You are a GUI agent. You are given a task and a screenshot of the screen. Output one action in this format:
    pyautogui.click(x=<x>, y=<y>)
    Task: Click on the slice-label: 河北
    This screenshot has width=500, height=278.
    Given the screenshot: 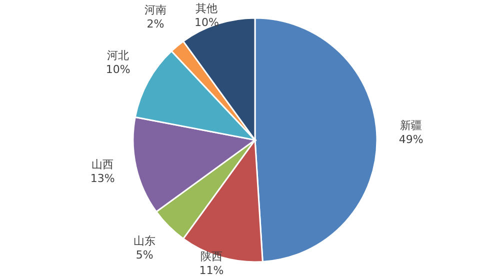 What is the action you would take?
    pyautogui.click(x=118, y=55)
    